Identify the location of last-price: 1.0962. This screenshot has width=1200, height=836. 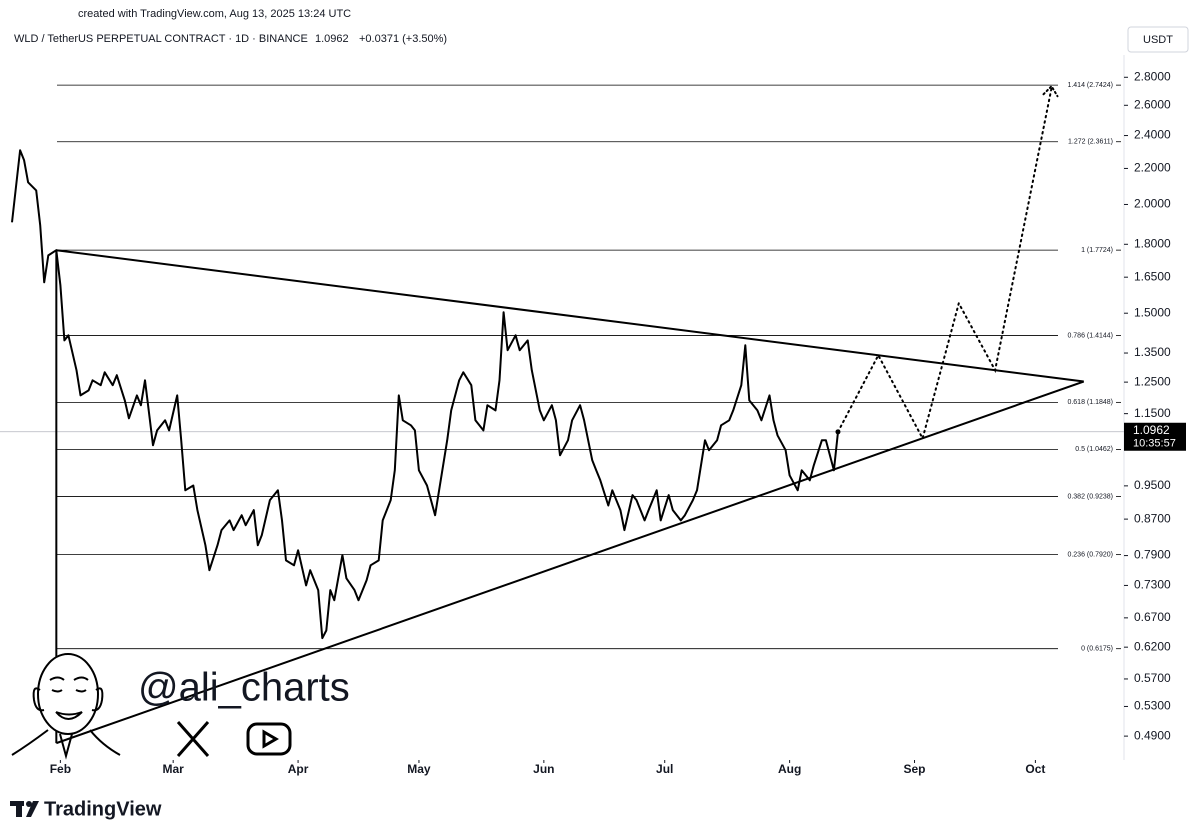
(332, 39).